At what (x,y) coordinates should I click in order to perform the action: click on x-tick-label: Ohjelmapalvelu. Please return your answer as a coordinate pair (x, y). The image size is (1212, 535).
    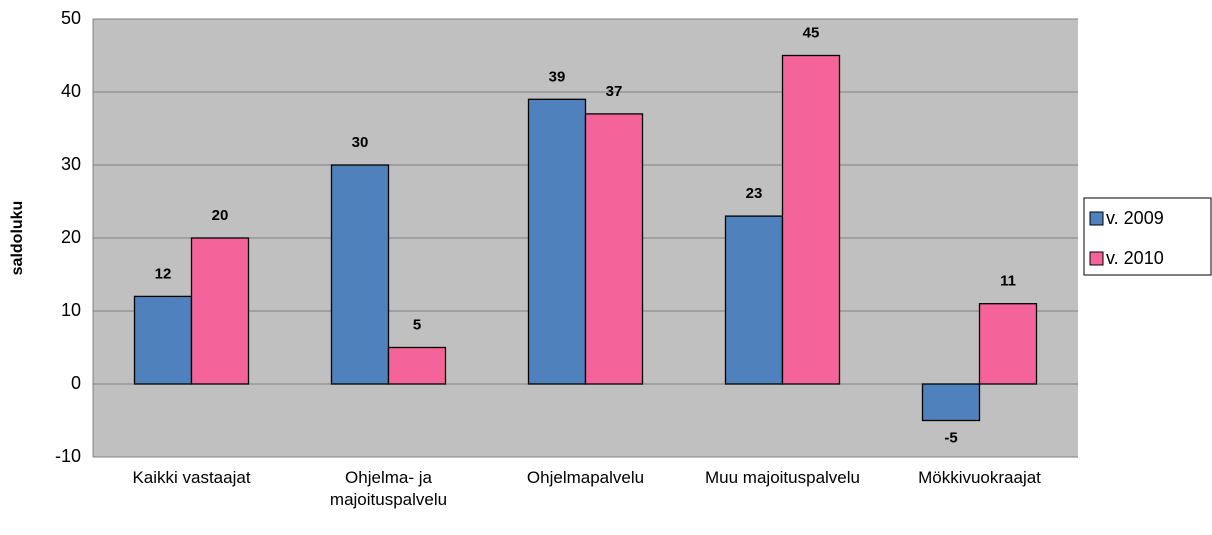
    Looking at the image, I should click on (585, 477).